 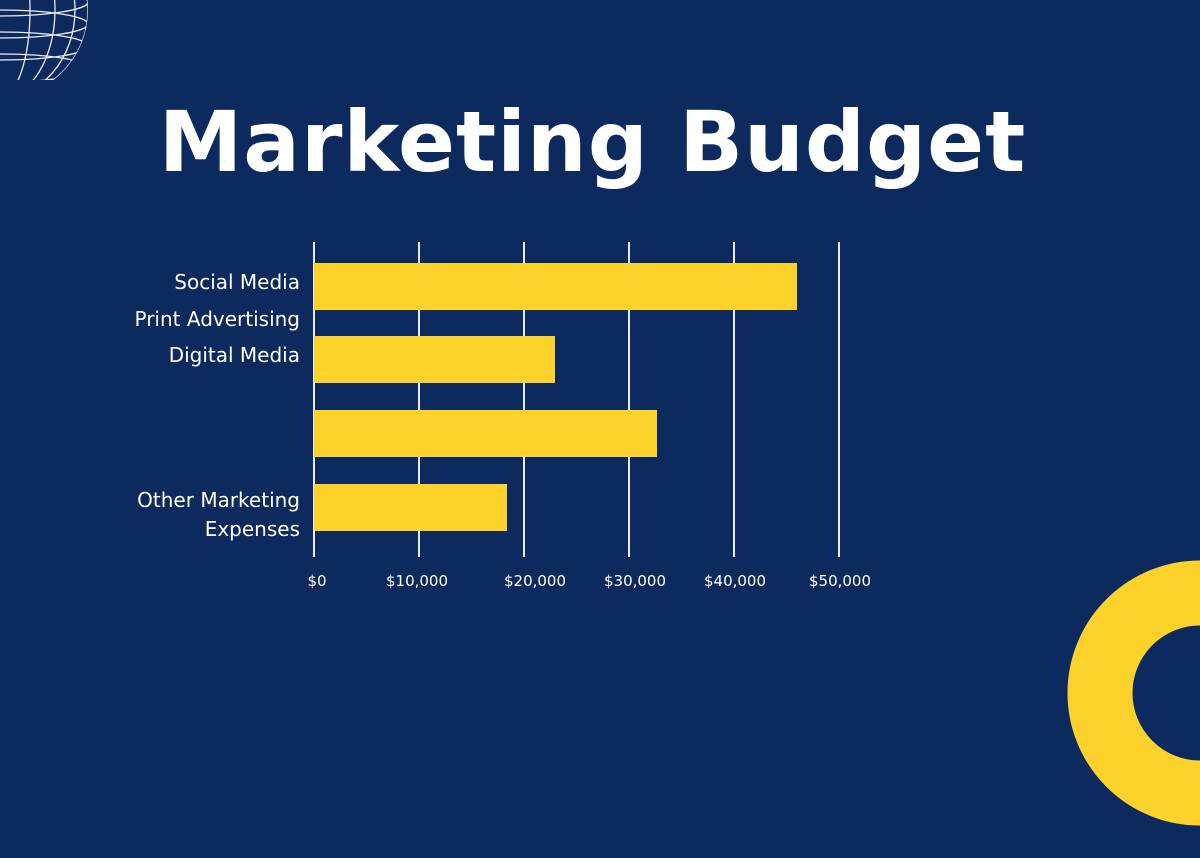 What do you see at coordinates (592, 142) in the screenshot?
I see `page-title: Marketing Budget` at bounding box center [592, 142].